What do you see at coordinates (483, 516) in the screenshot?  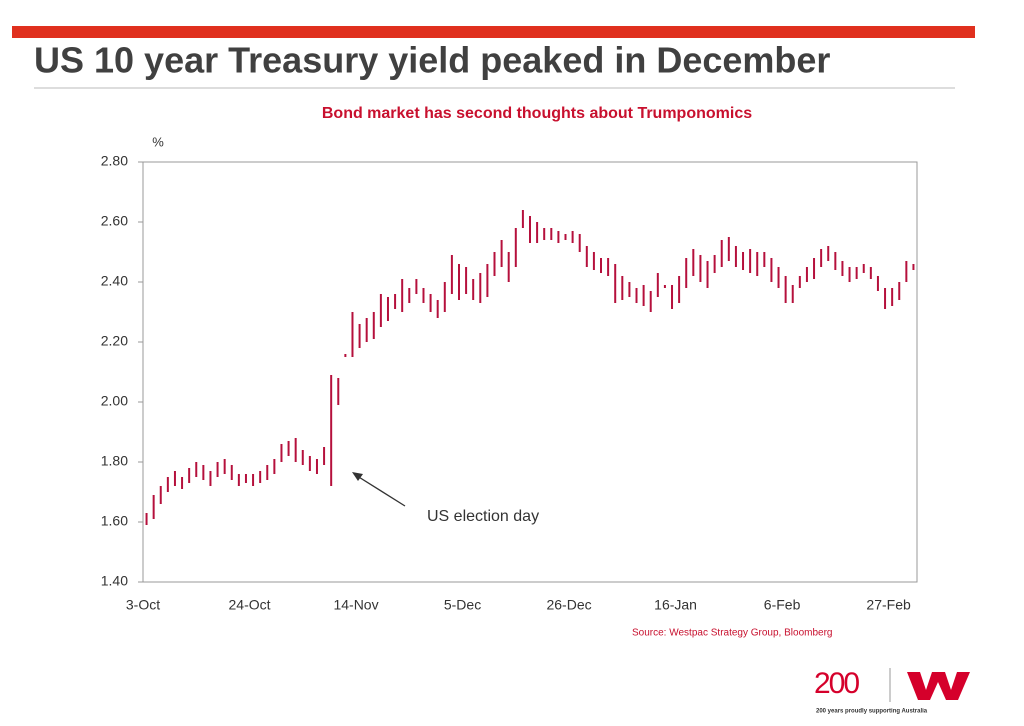 I see `annotation: US election day` at bounding box center [483, 516].